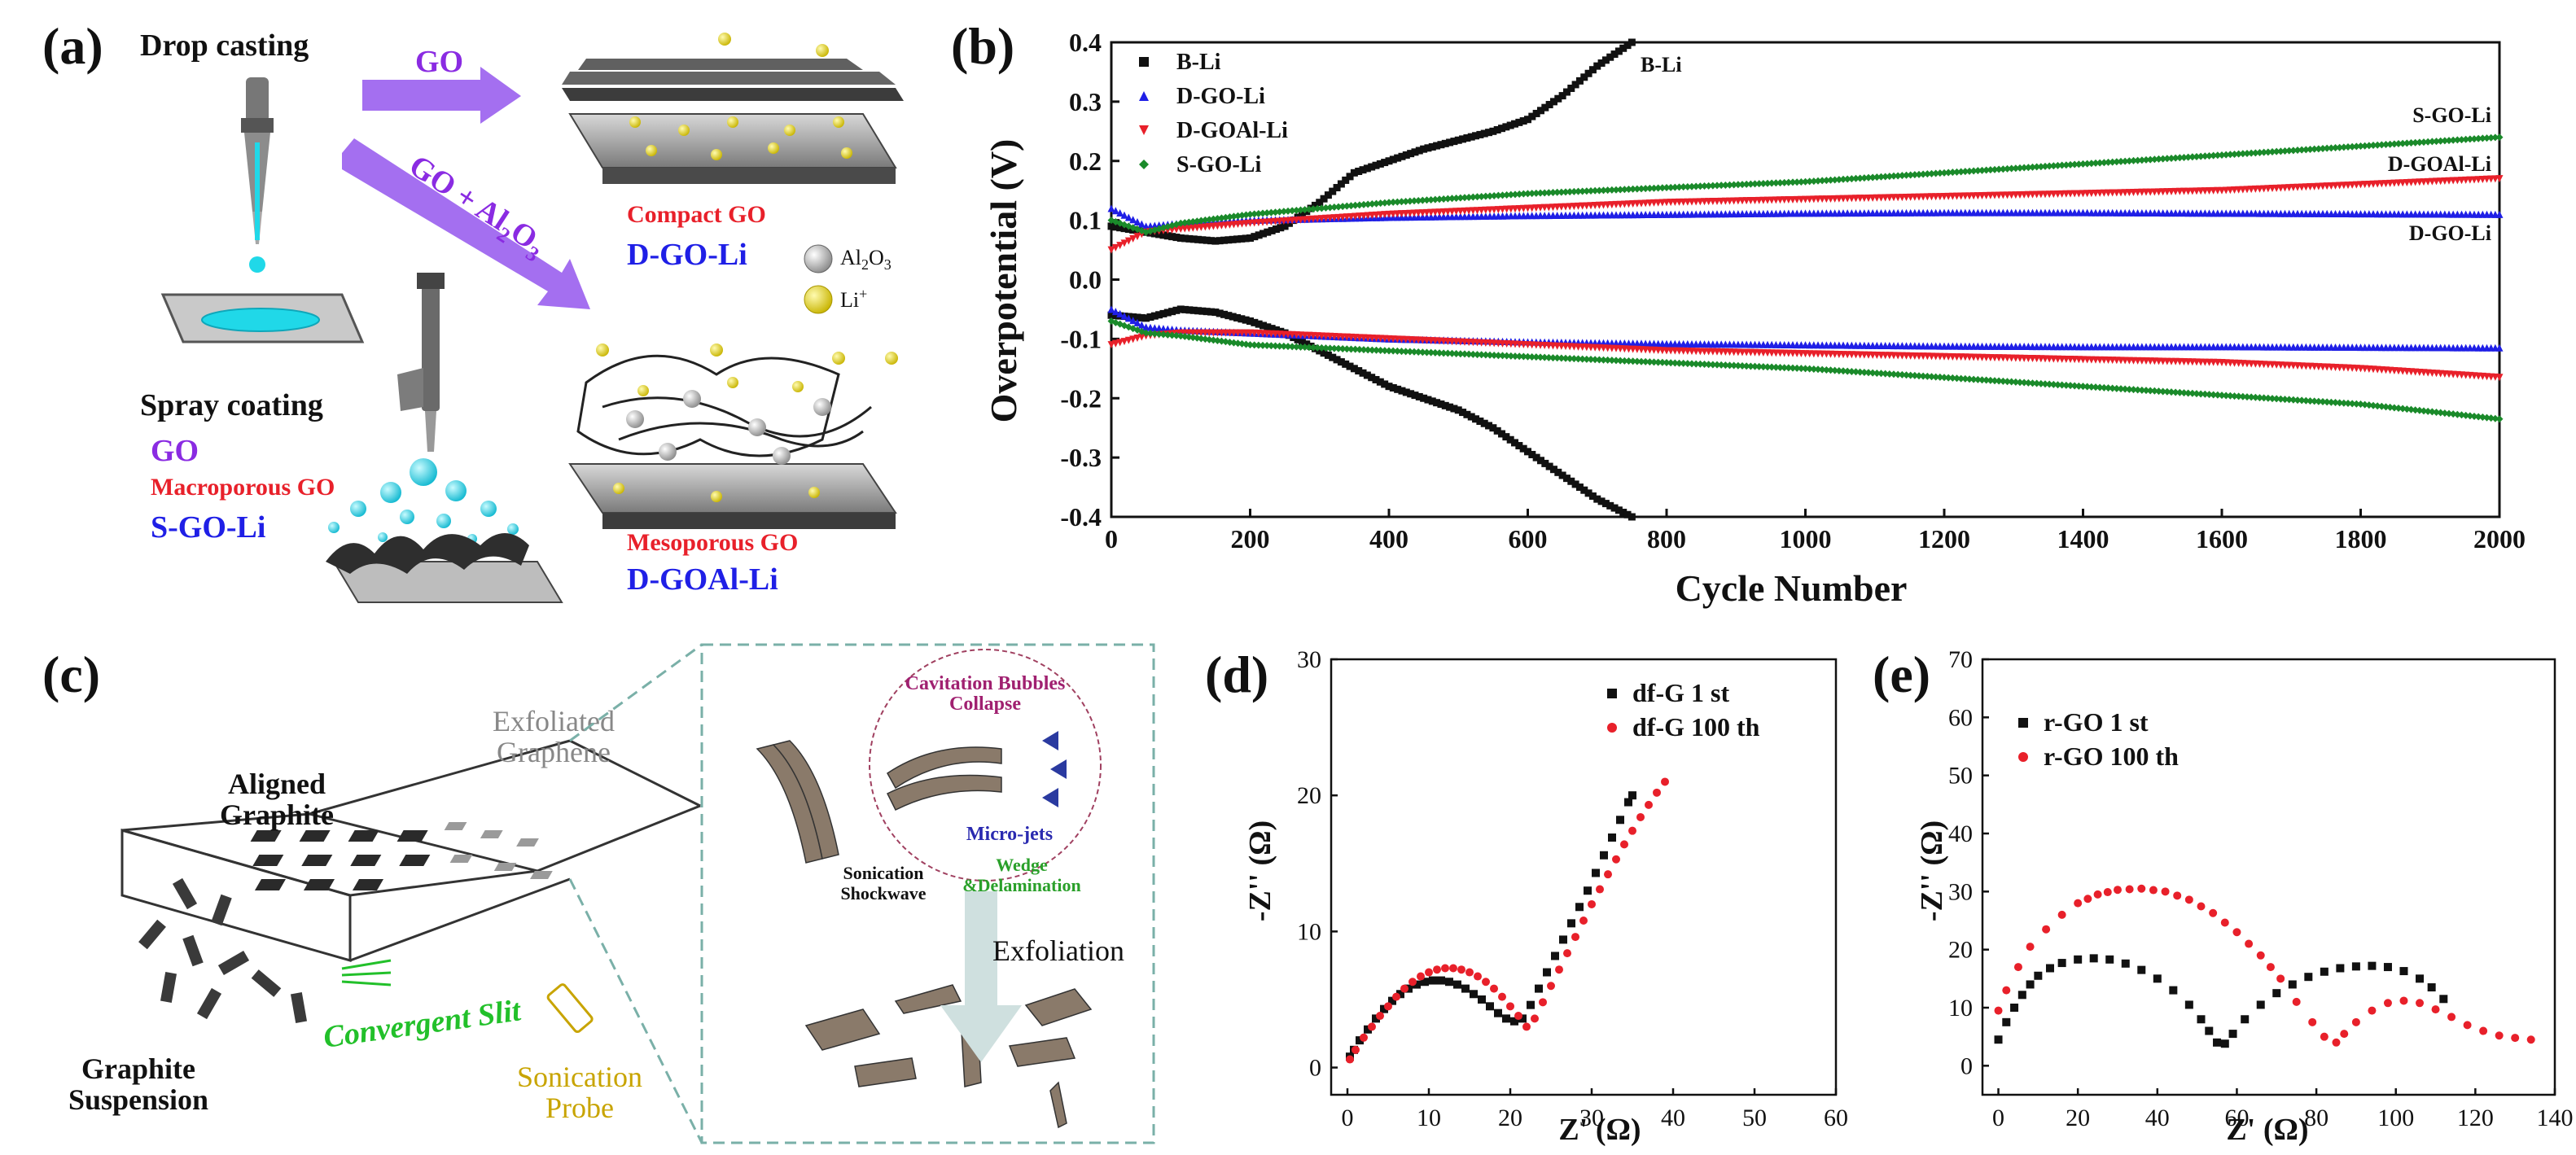 Image resolution: width=2576 pixels, height=1155 pixels. I want to click on cavitation-label: Cavitation Bubbles, so click(986, 684).